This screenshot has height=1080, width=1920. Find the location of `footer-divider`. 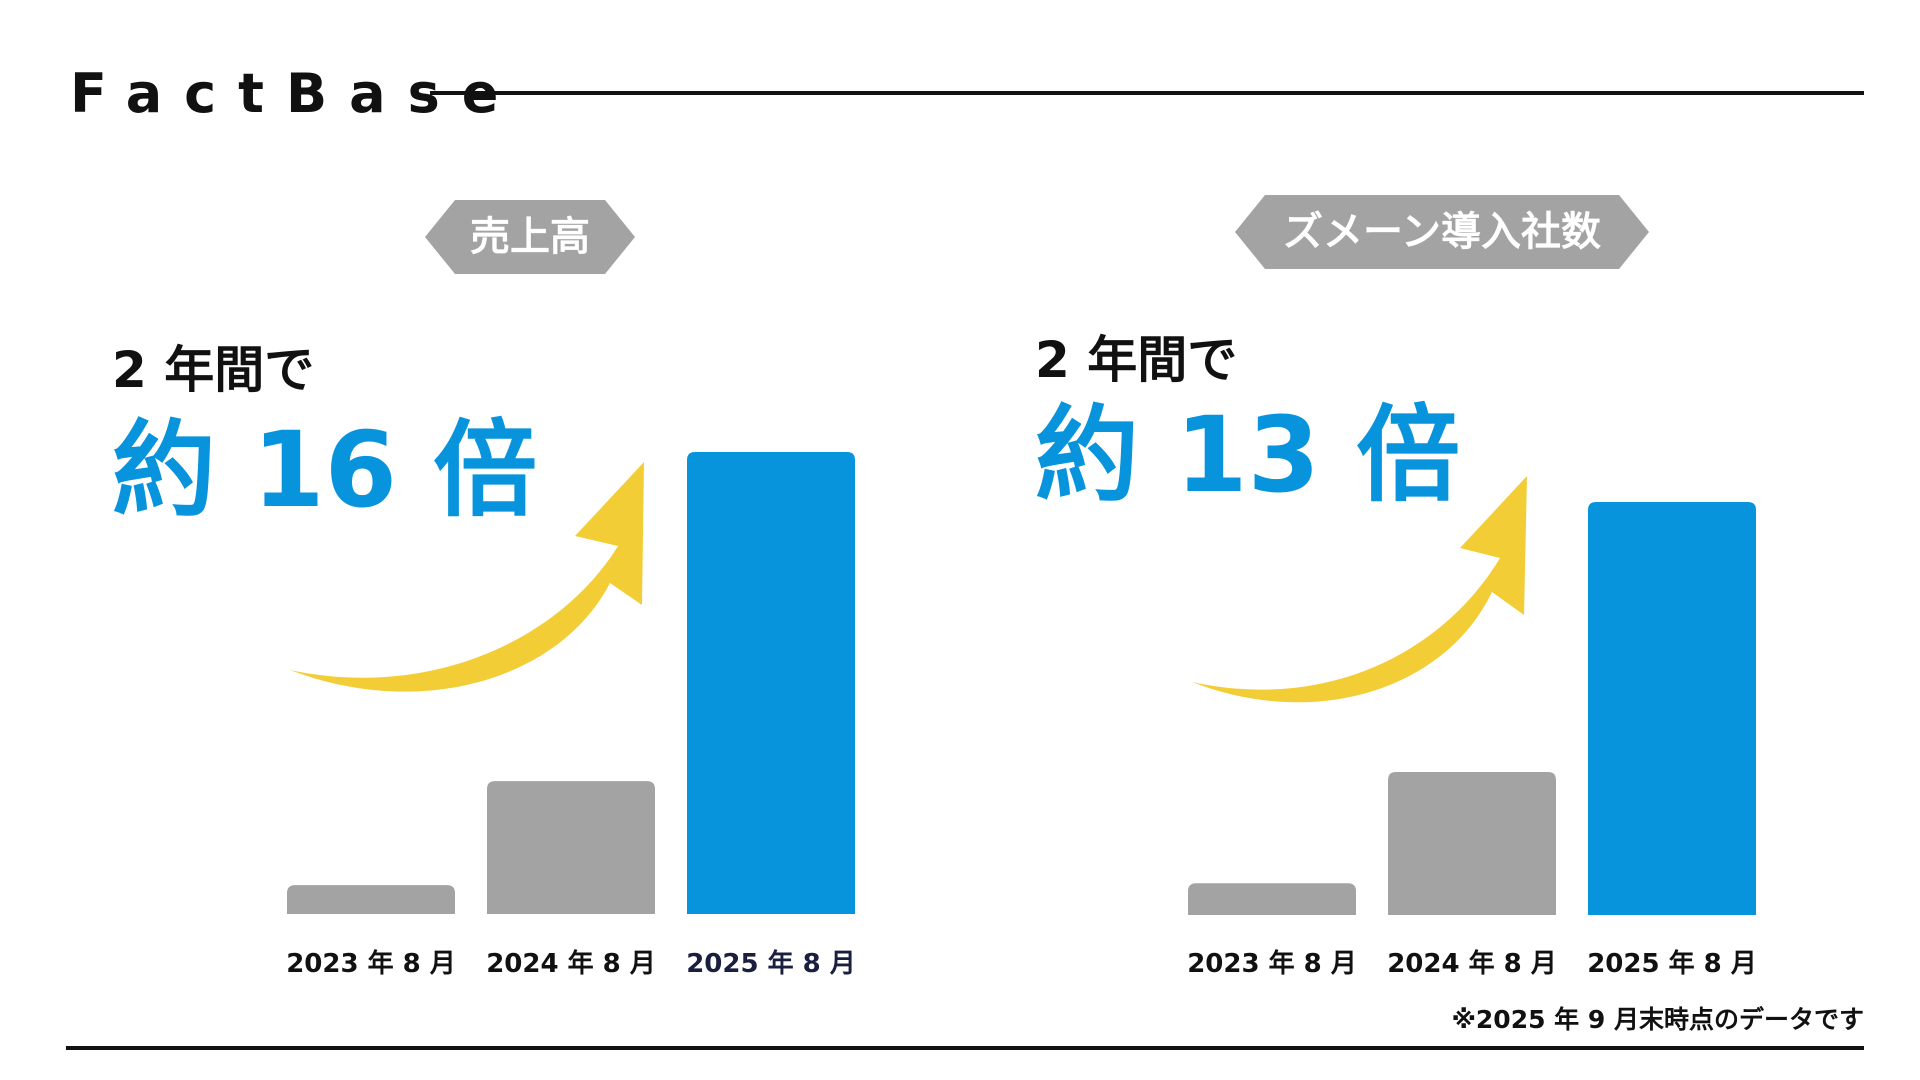

footer-divider is located at coordinates (965, 1048).